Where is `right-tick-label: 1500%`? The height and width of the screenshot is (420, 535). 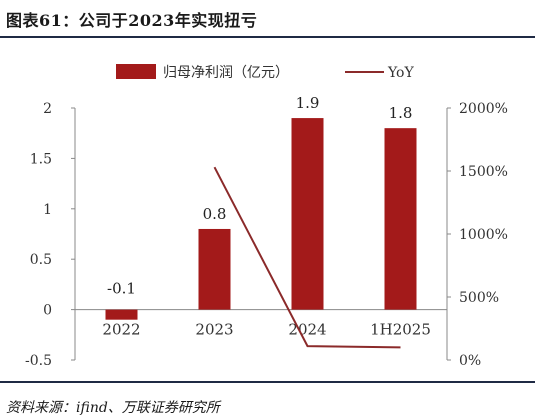
right-tick-label: 1500% is located at coordinates (483, 172).